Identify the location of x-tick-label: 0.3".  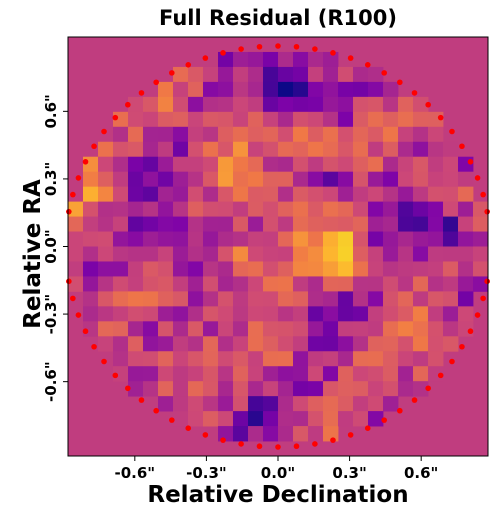
(349, 473).